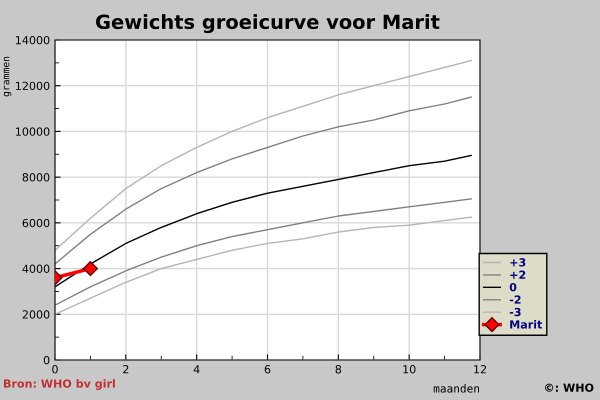  I want to click on y-tick-label: 14000, so click(33, 40).